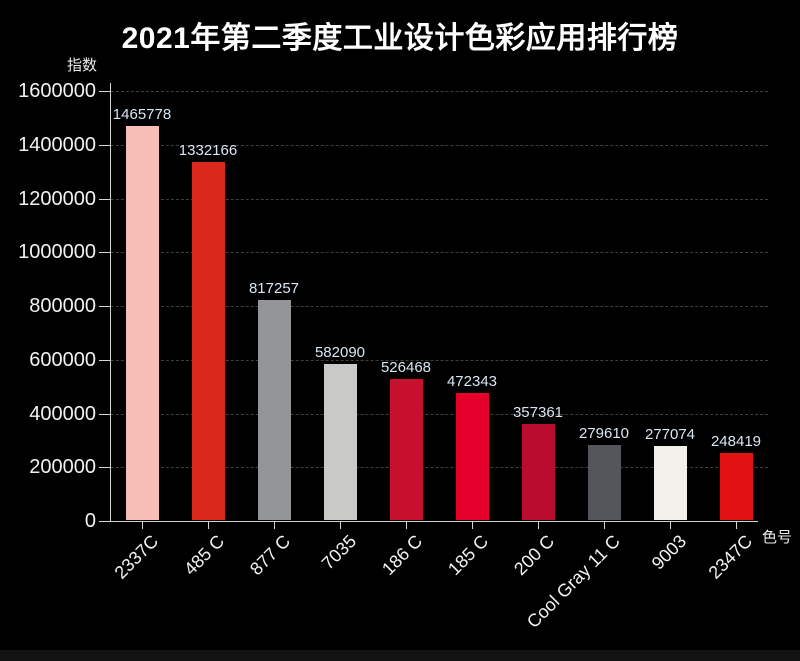 The image size is (800, 661). What do you see at coordinates (736, 486) in the screenshot?
I see `bar-2347c` at bounding box center [736, 486].